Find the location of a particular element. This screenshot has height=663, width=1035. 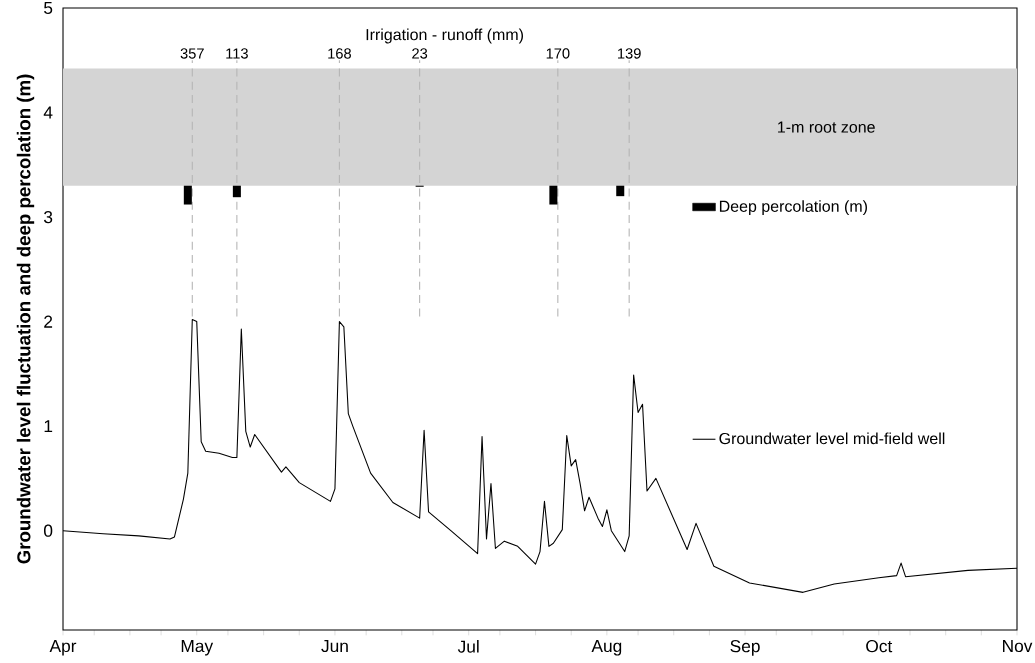

y-axis-title: Groundwater level fluctuation and deep percolation (m) is located at coordinates (25, 319).